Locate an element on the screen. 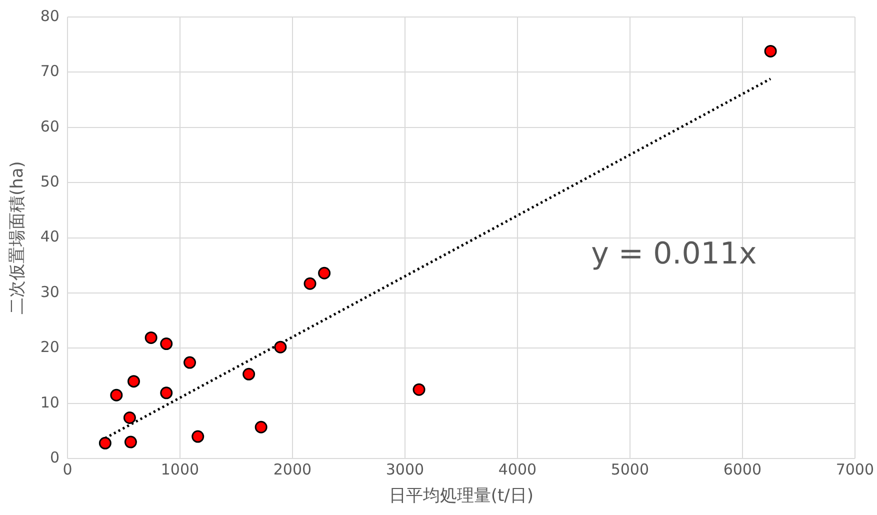  x-tick-label: 3000 is located at coordinates (405, 469).